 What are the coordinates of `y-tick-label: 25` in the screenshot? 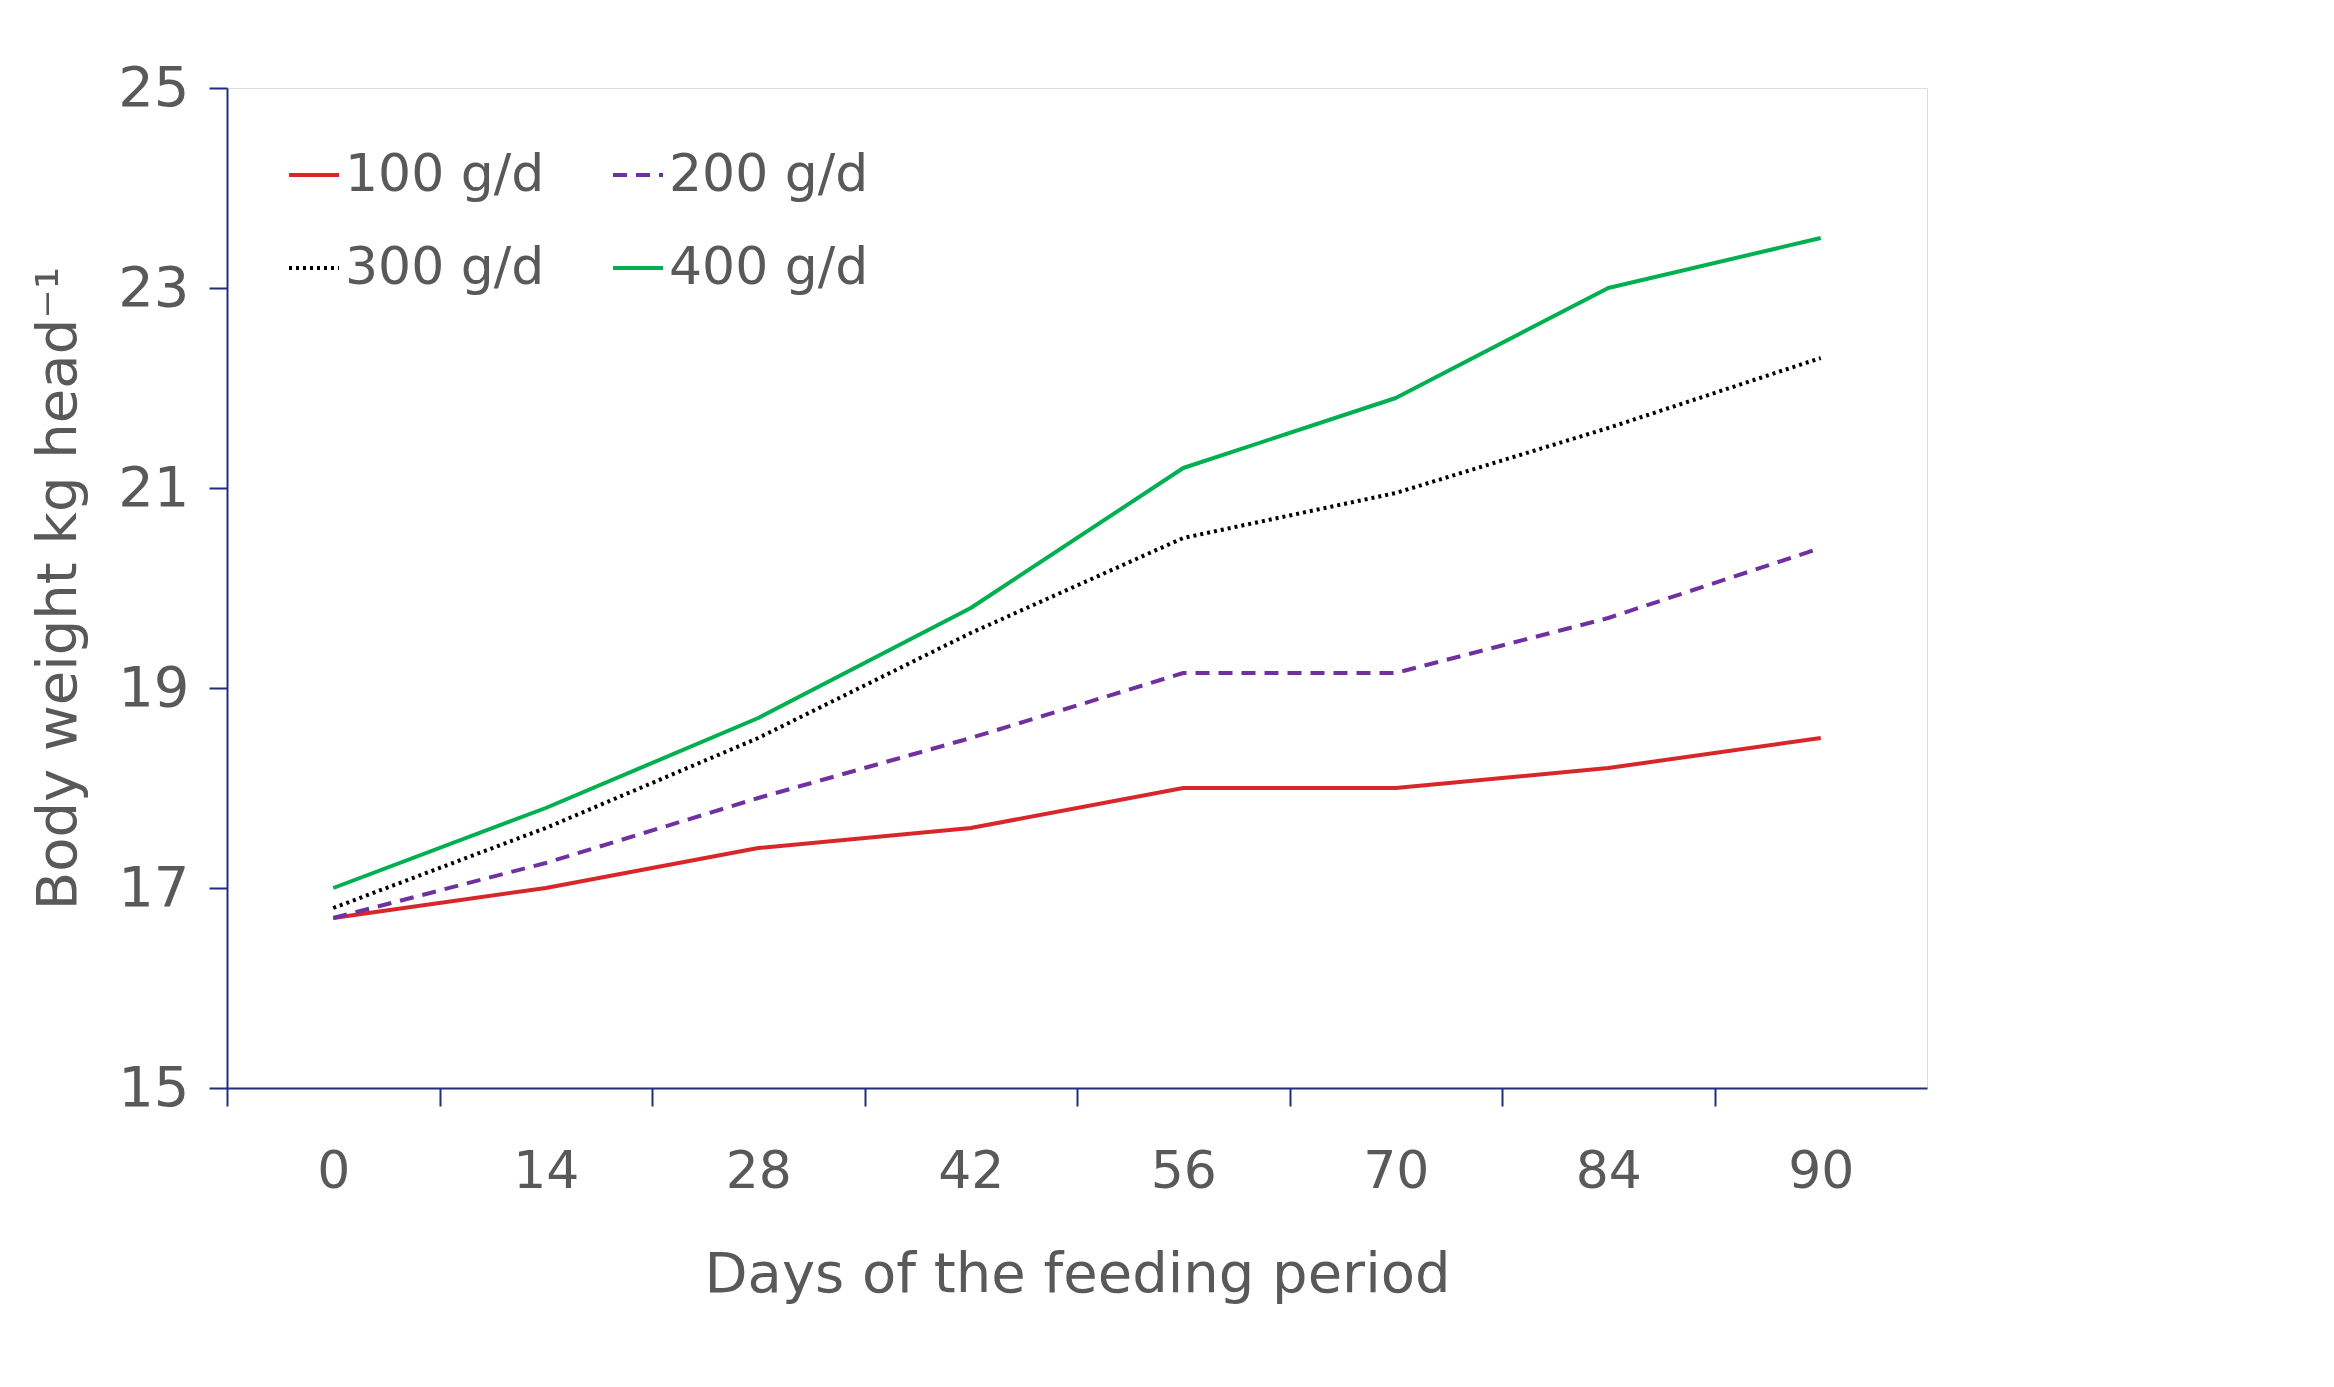 It's located at (154, 86).